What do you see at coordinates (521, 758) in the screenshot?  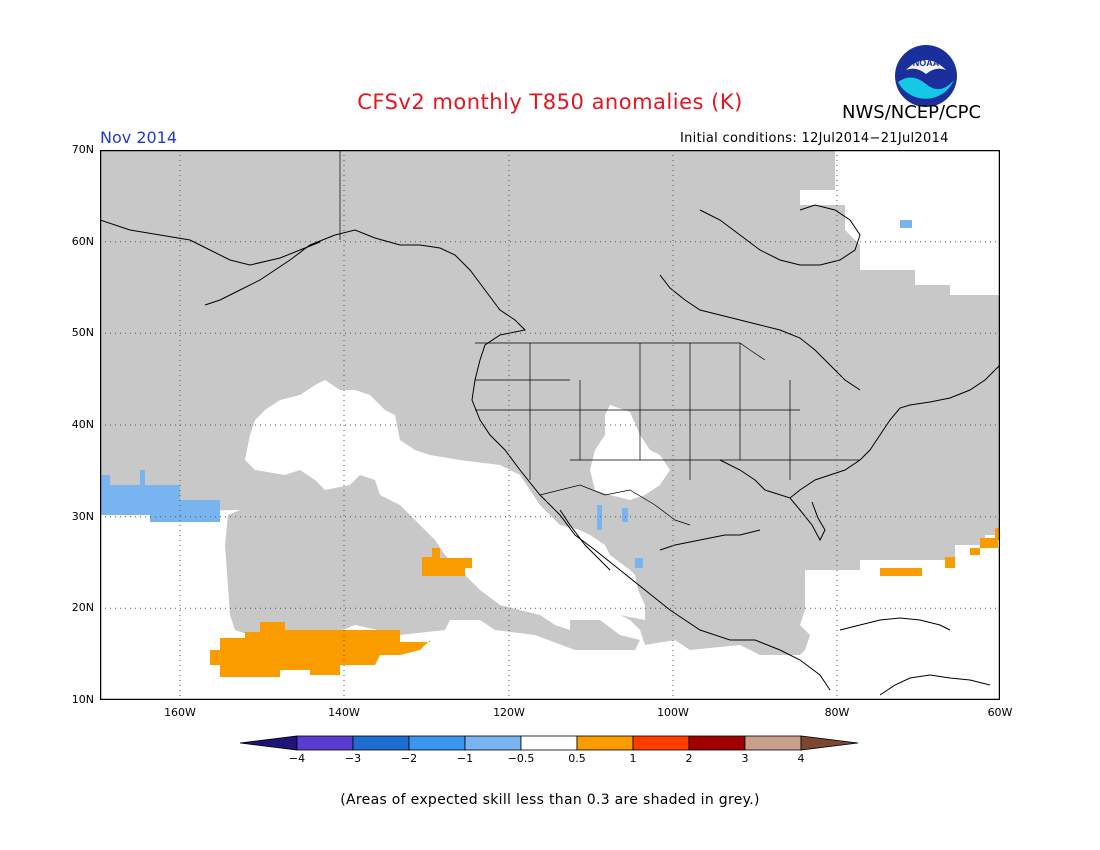 I see `colorbar-tick-label: −0.5` at bounding box center [521, 758].